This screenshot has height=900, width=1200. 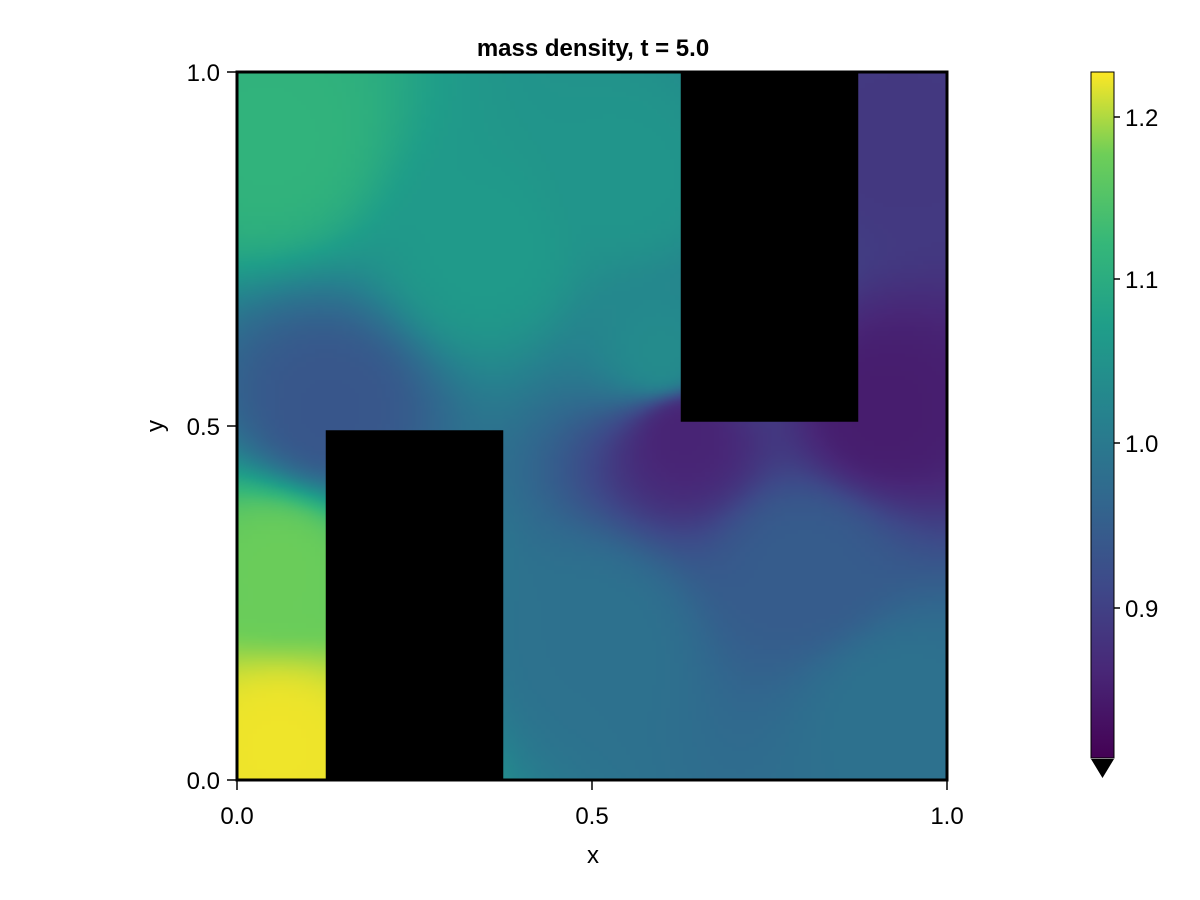 I want to click on x-tick-label: 1.0, so click(x=946, y=816).